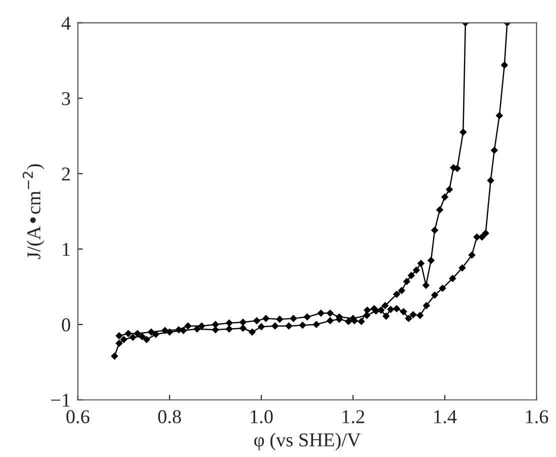  Describe the element at coordinates (261, 417) in the screenshot. I see `x-tick-label: 1.0` at that location.